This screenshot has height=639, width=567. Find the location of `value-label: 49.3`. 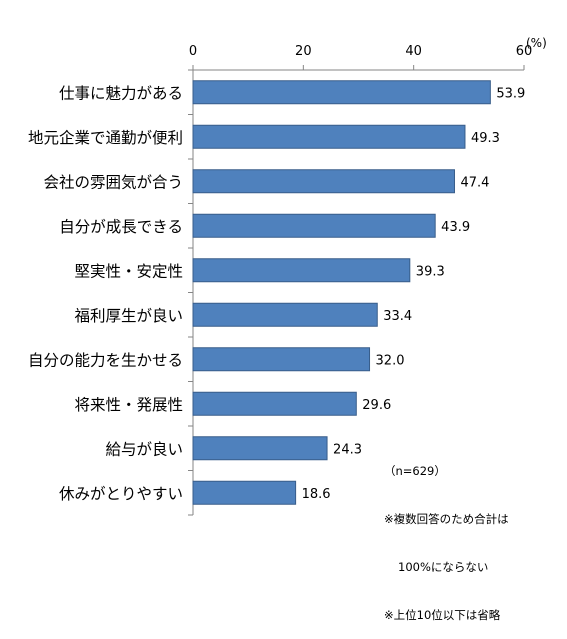

value-label: 49.3 is located at coordinates (485, 138).